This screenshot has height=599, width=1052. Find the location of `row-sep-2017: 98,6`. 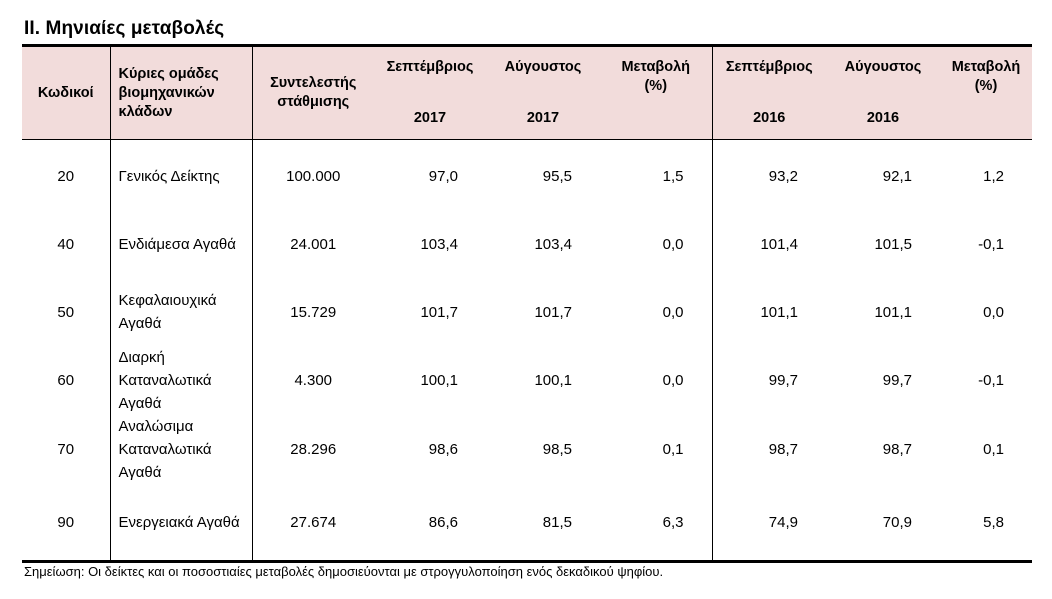

row-sep-2017: 98,6 is located at coordinates (443, 449).